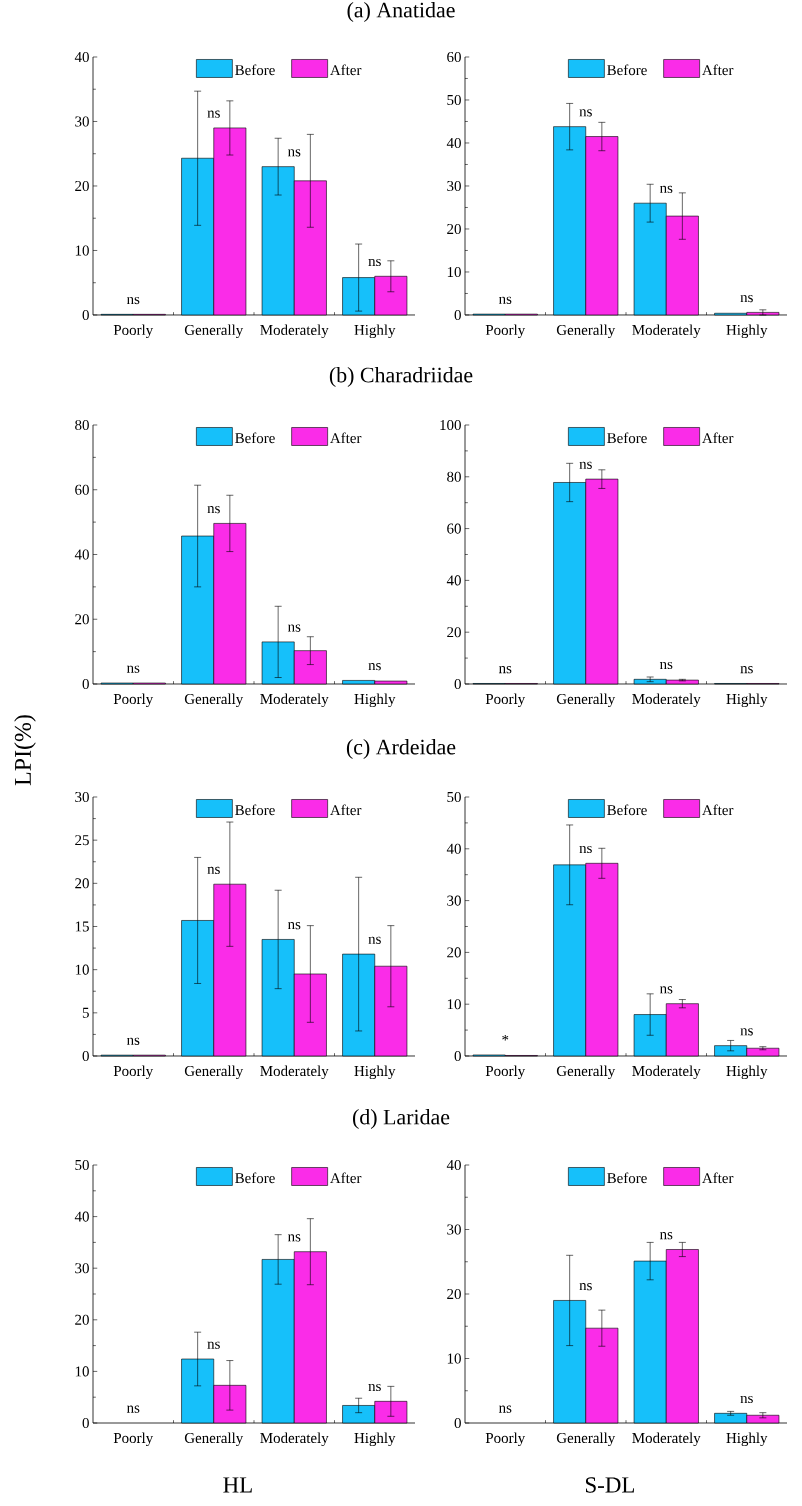  What do you see at coordinates (82, 926) in the screenshot?
I see `y-tick-label: 15` at bounding box center [82, 926].